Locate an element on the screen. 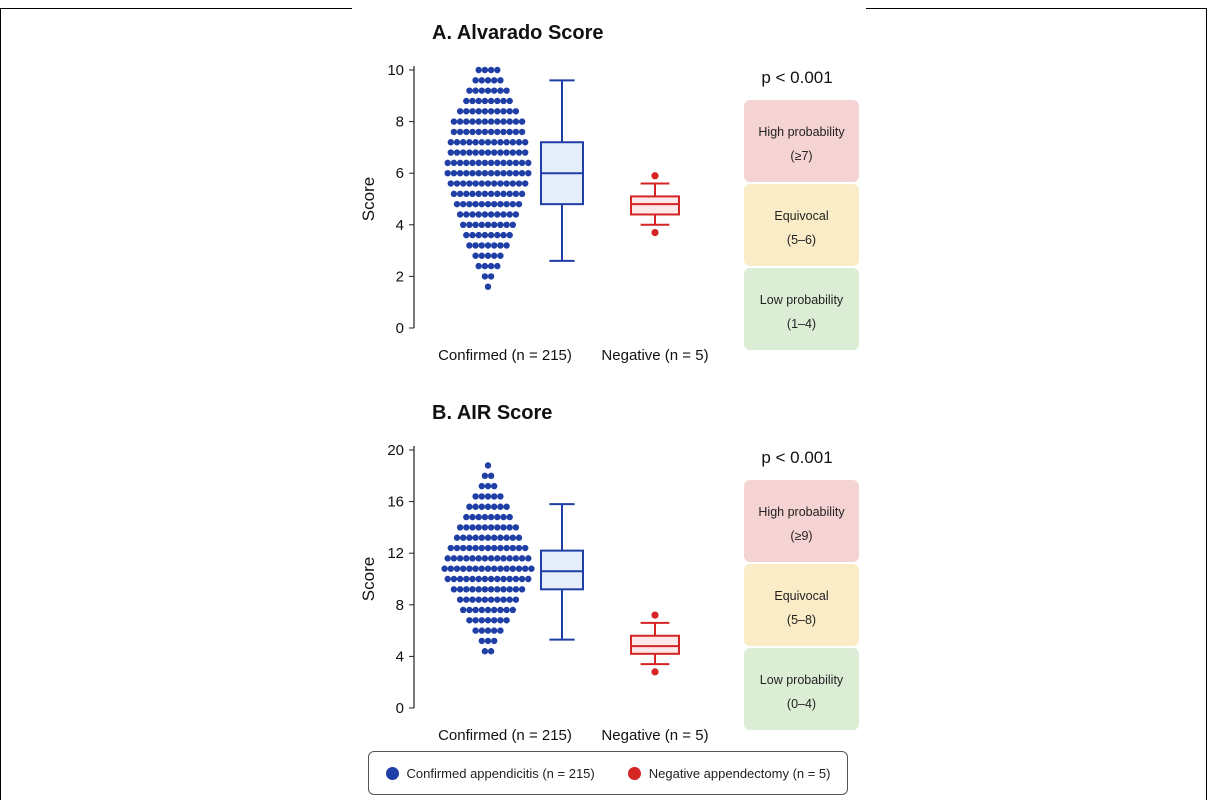 This screenshot has height=802, width=1209. charta-zone-high-label: High probability is located at coordinates (801, 132).